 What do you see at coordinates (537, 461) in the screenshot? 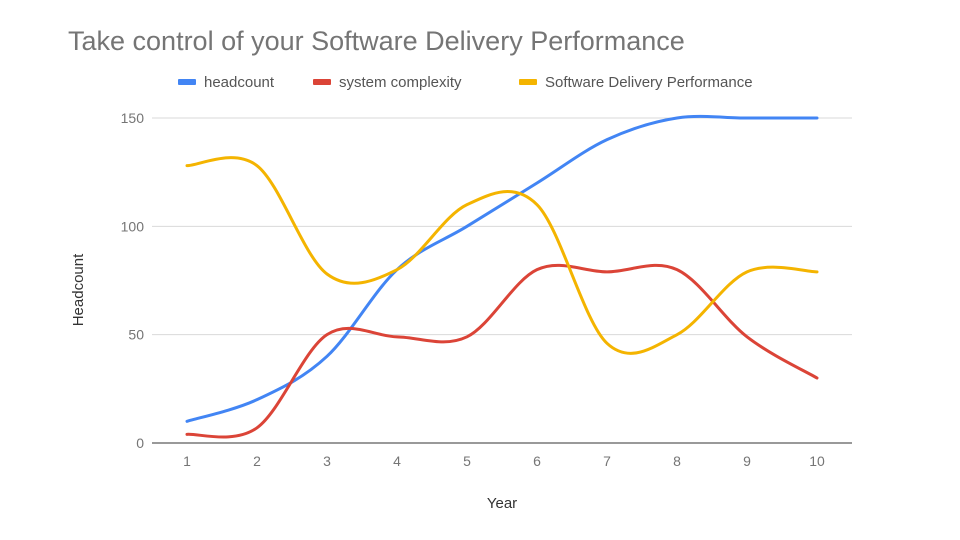
I see `x-tick-label: 6` at bounding box center [537, 461].